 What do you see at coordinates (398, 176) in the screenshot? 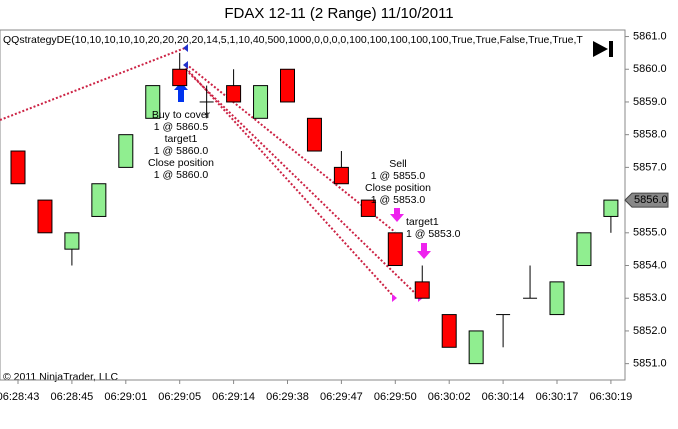
I see `annotation: 1 @ 5855.0` at bounding box center [398, 176].